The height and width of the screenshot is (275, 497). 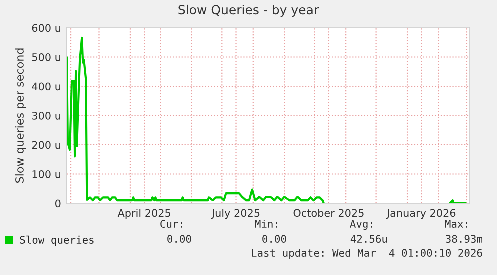 What do you see at coordinates (249, 11) in the screenshot?
I see `chart-title: Slow Queries - by year` at bounding box center [249, 11].